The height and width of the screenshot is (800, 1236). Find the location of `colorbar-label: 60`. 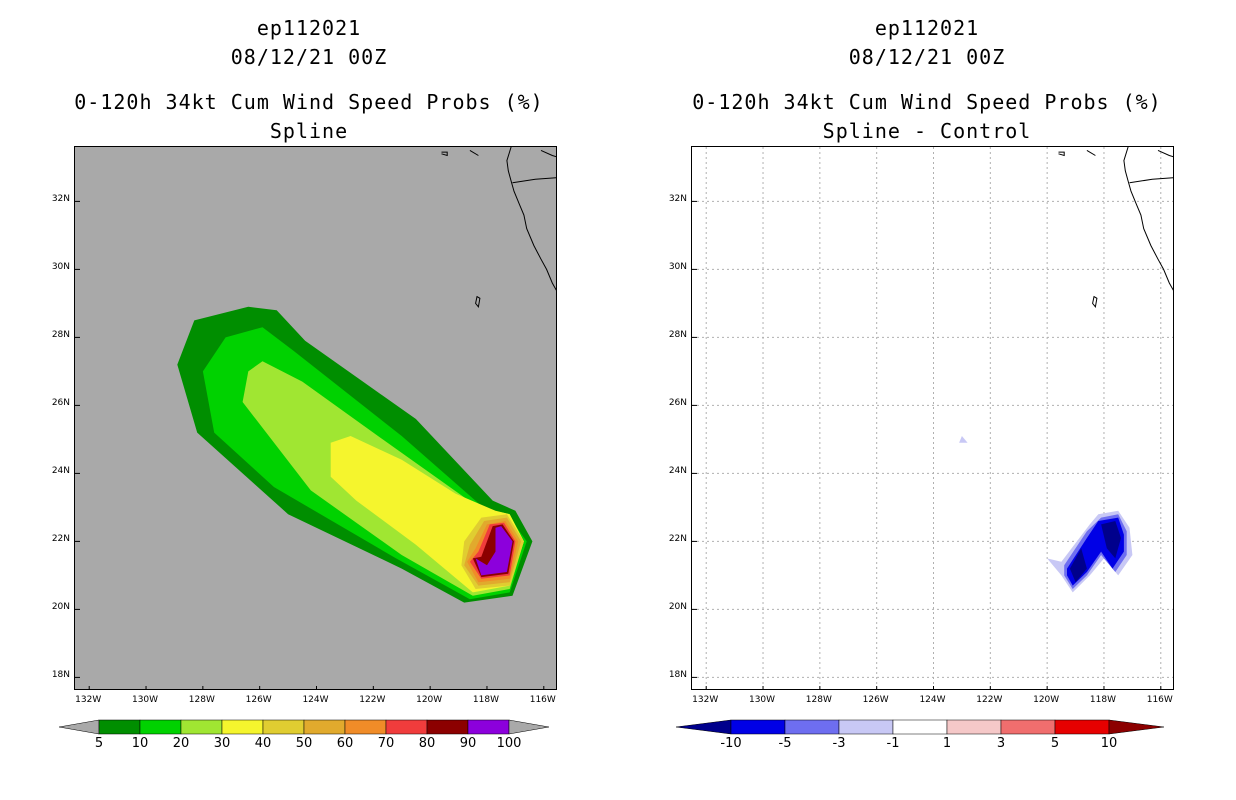

colorbar-label: 60 is located at coordinates (345, 743).